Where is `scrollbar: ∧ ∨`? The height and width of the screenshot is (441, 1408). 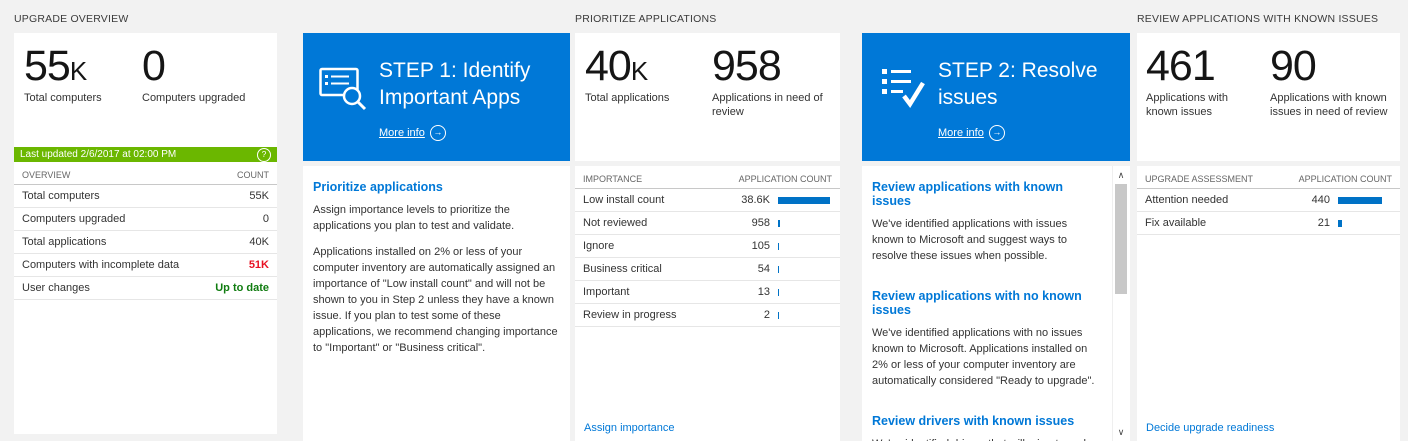 scrollbar: ∧ ∨ is located at coordinates (1121, 303).